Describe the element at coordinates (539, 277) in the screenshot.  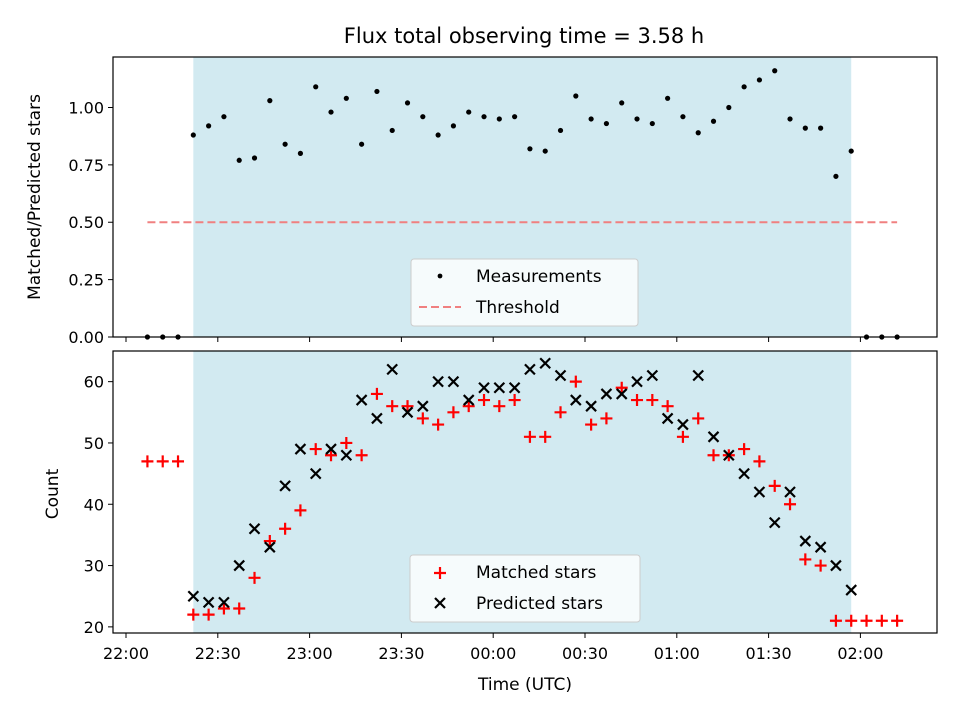
I see `legend-measurements-label: Measurements` at that location.